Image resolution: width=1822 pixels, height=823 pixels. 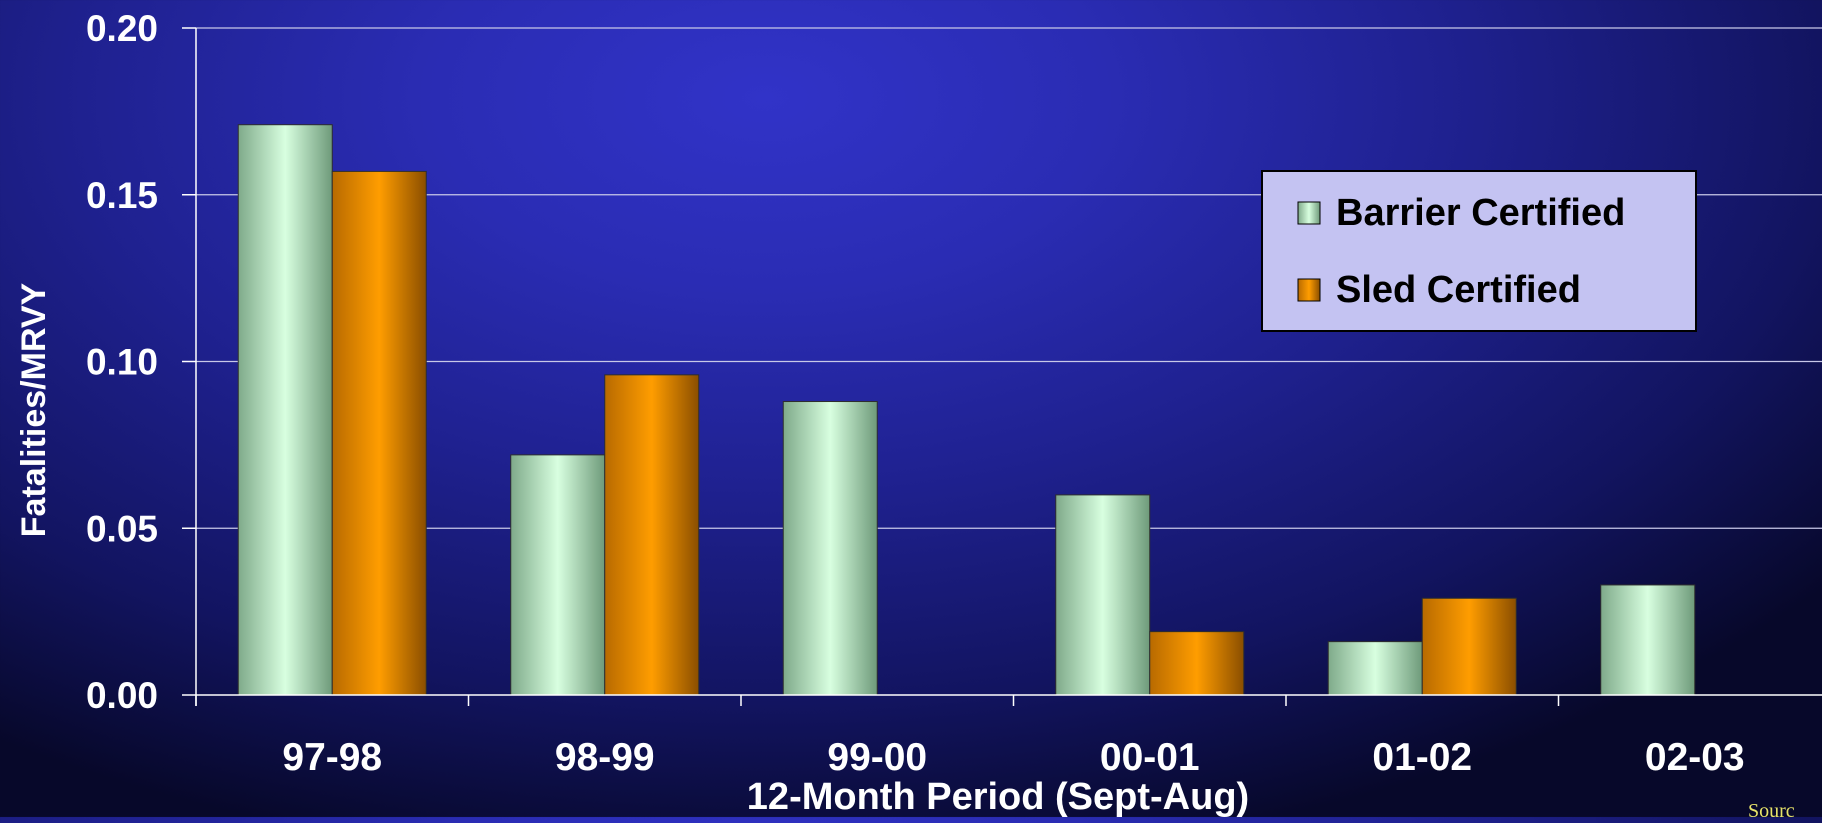 What do you see at coordinates (332, 757) in the screenshot?
I see `x-tick-label: 97-98` at bounding box center [332, 757].